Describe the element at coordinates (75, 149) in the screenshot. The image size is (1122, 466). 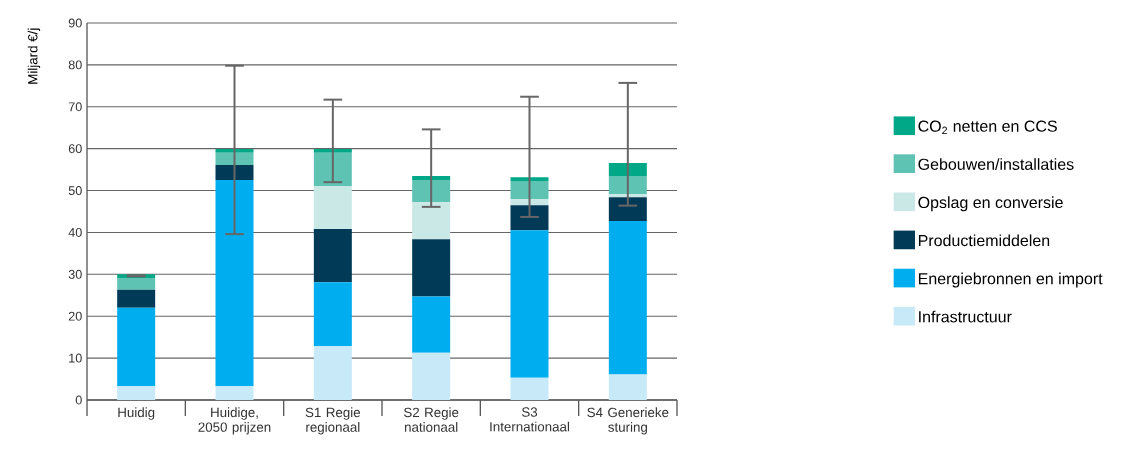
I see `y-tick-label: 60` at that location.